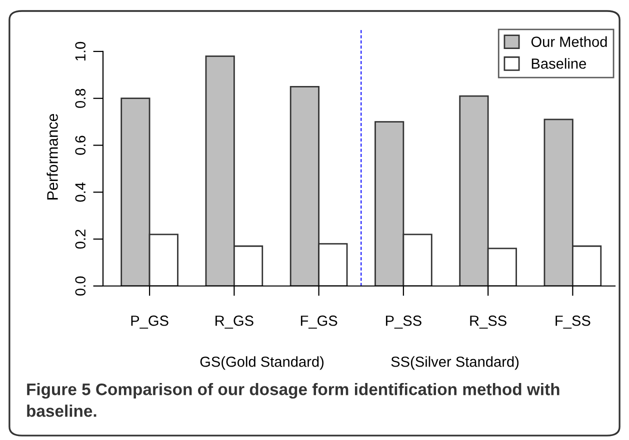  Describe the element at coordinates (80, 51) in the screenshot. I see `y-tick-label: 1.0` at that location.